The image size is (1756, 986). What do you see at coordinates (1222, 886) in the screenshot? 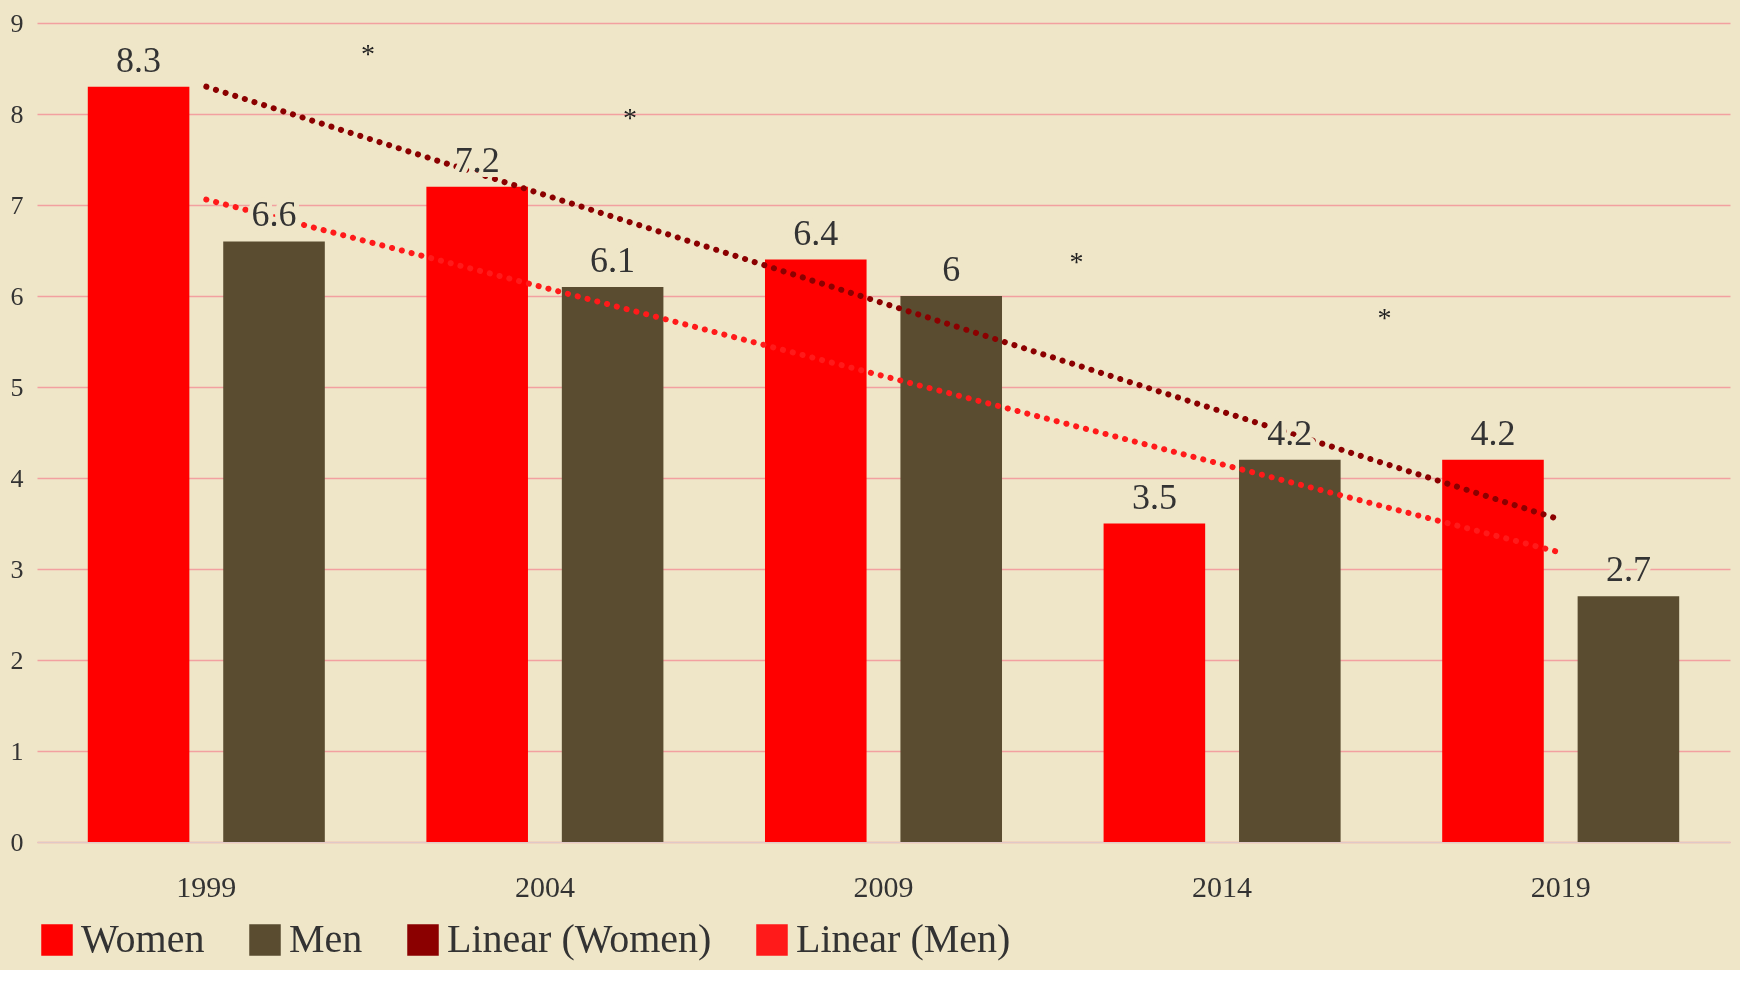
I see `x-tick-label: 2014` at bounding box center [1222, 886].